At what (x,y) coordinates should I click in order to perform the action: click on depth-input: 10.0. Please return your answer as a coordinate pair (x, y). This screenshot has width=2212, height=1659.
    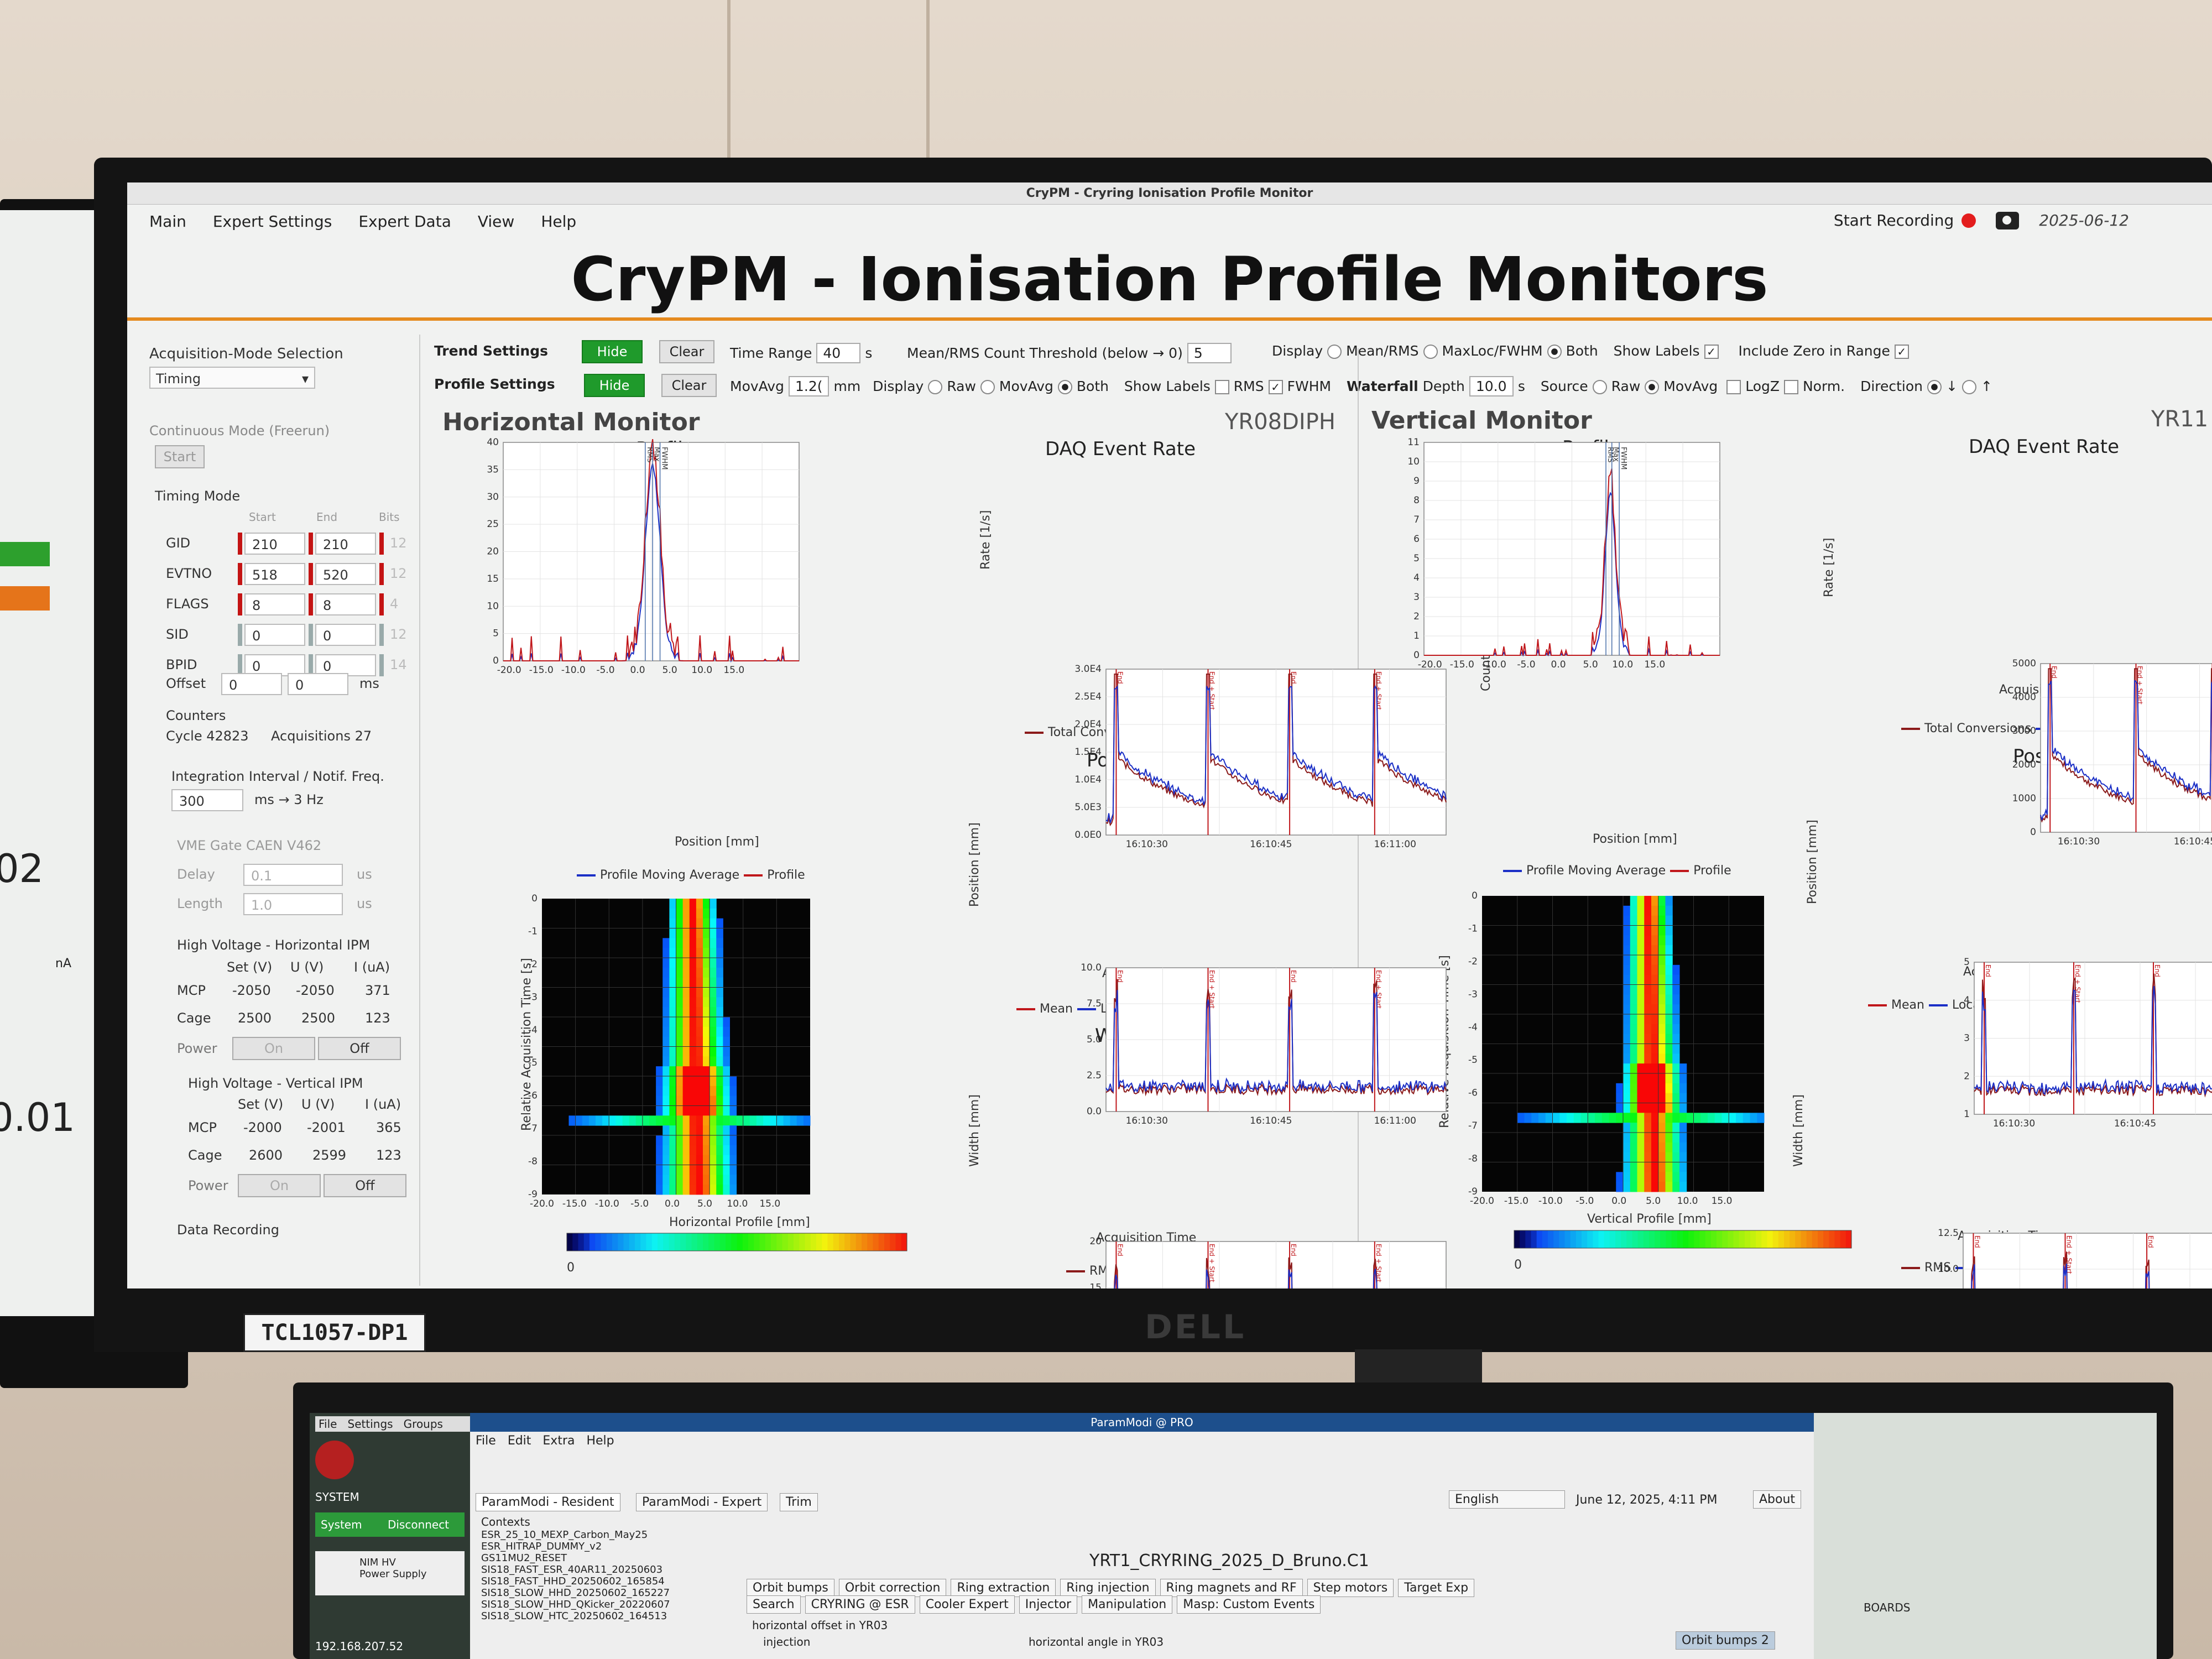
    Looking at the image, I should click on (1492, 387).